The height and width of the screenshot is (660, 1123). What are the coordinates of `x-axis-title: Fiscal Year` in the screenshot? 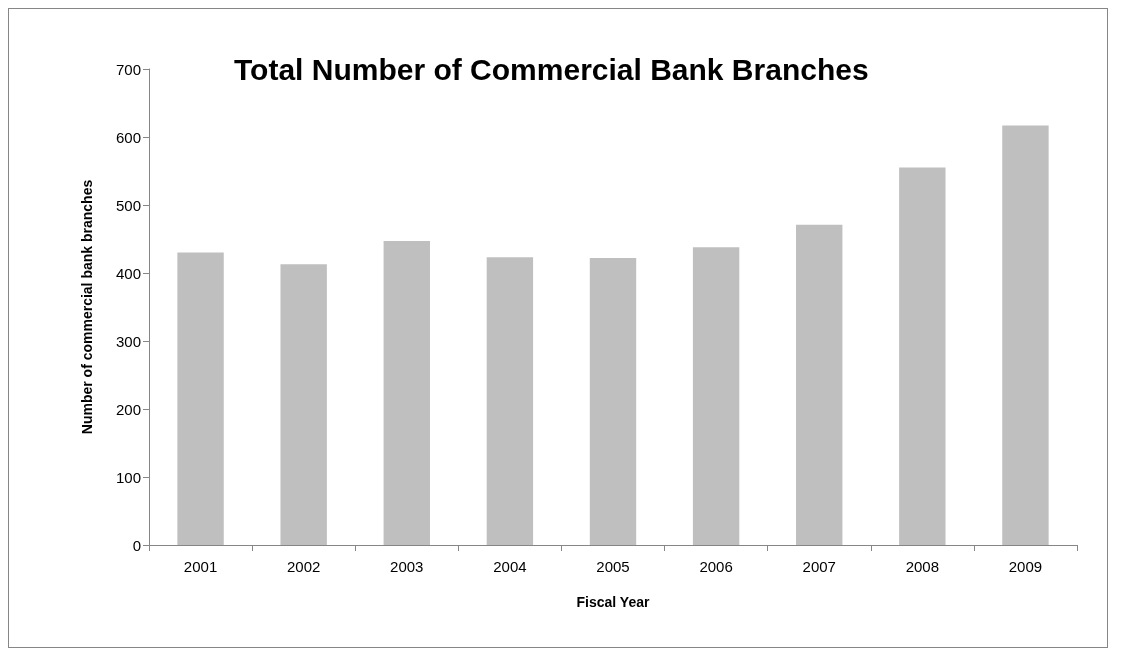 It's located at (613, 602).